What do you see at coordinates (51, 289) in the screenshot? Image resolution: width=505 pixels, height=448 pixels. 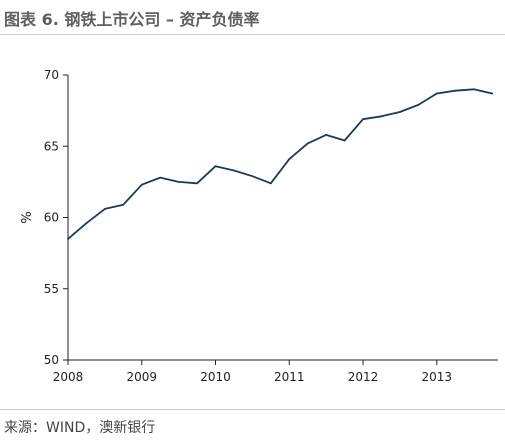 I see `y-tick-label: 55` at bounding box center [51, 289].